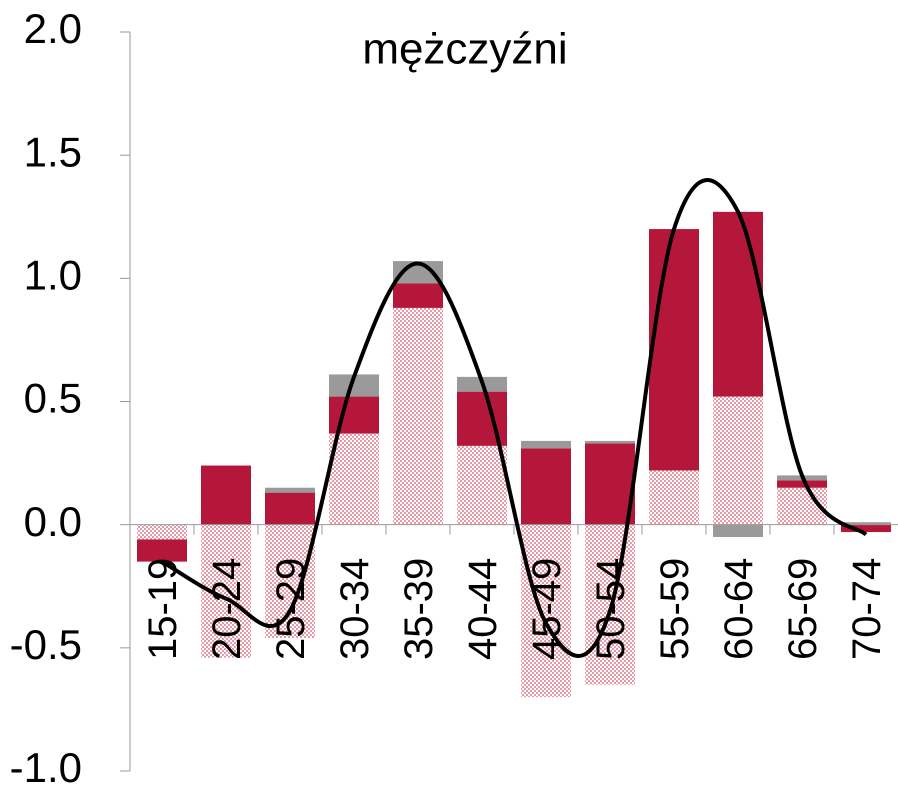  What do you see at coordinates (53, 521) in the screenshot?
I see `y-tick-label: 0.0` at bounding box center [53, 521].